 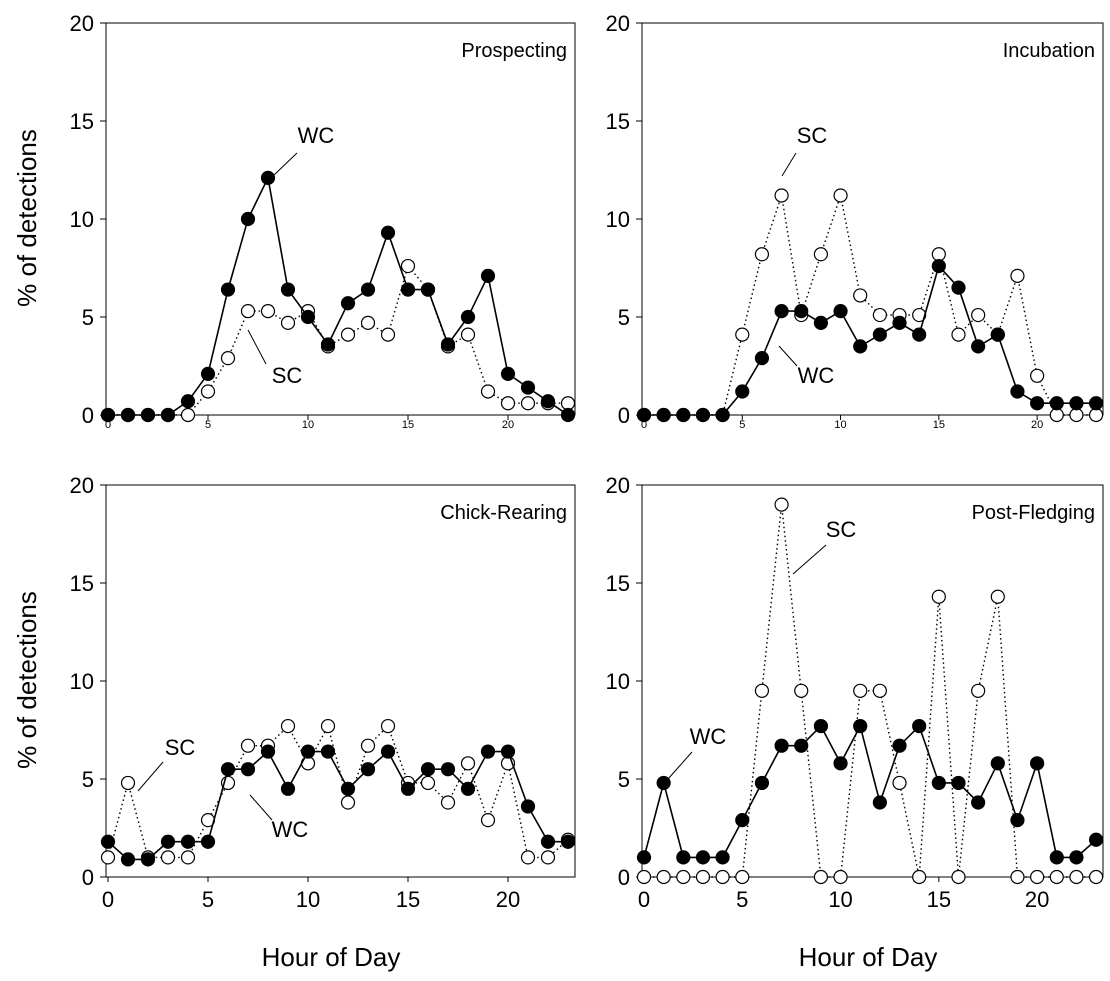 What do you see at coordinates (331, 957) in the screenshot?
I see `x-axis-label-left: Hour of Day` at bounding box center [331, 957].